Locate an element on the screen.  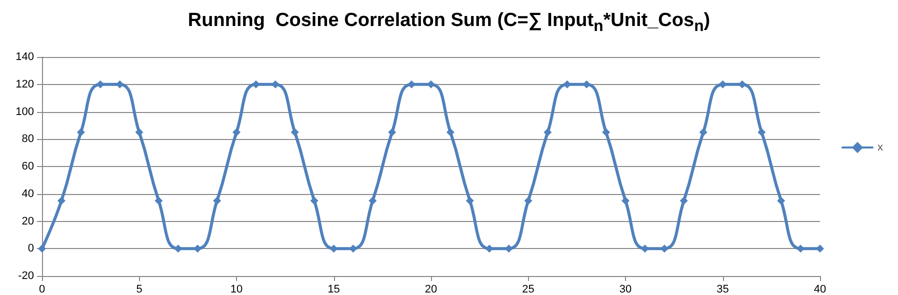
chart-title: Running Cosine Correlation Sum (C=∑ Input$_{n}$*Unit_Cos$_{n}$) is located at coordinates (449, 23).